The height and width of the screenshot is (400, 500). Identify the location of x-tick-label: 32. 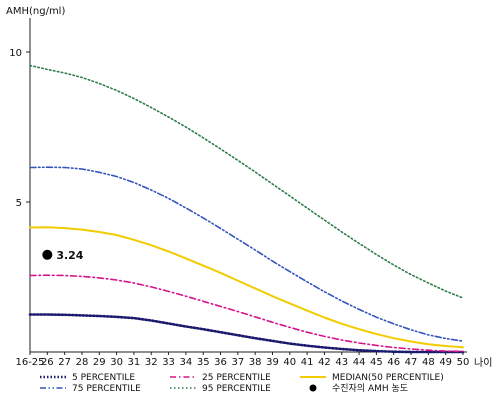
(151, 362).